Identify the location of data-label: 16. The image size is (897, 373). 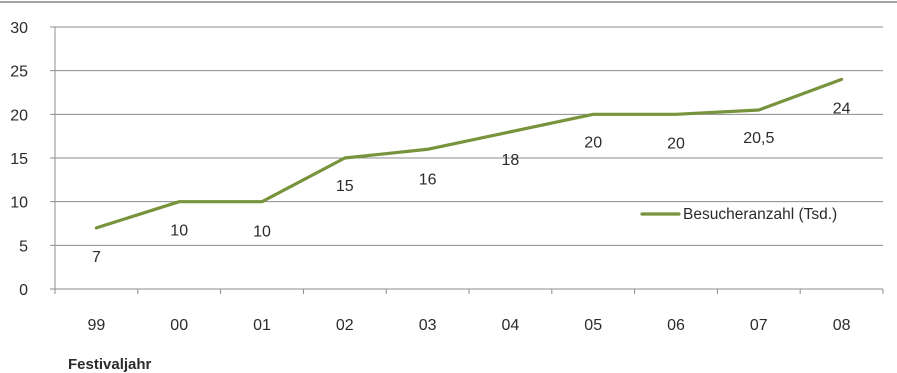
(428, 179).